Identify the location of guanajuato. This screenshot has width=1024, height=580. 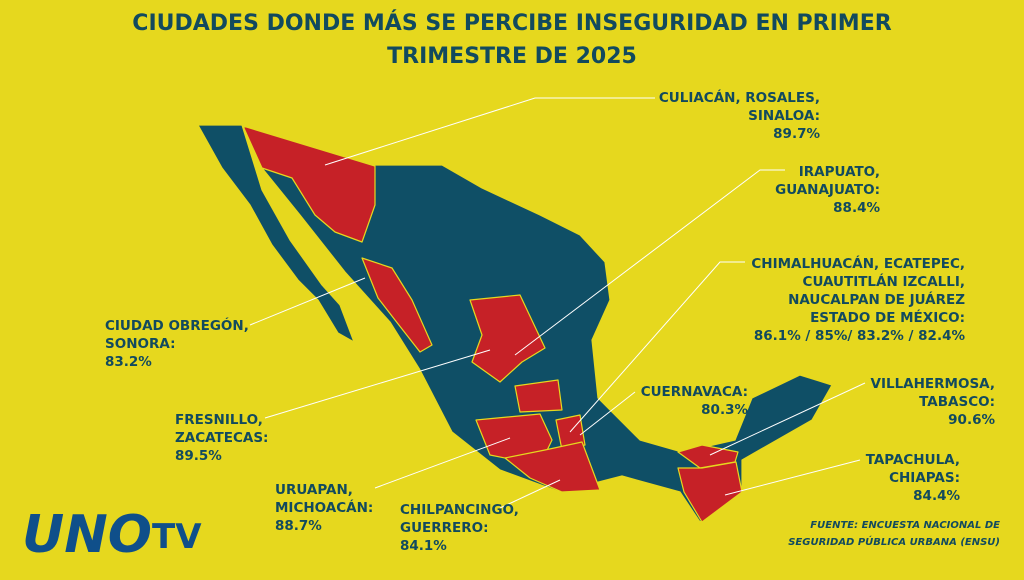
(538, 396).